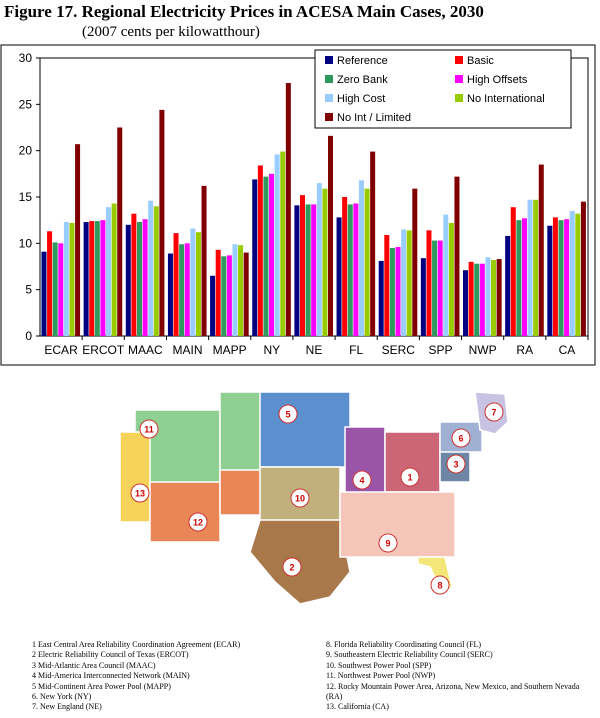  Describe the element at coordinates (171, 32) in the screenshot. I see `figure-subtitle: (2007 cents per kilowatthour)` at that location.